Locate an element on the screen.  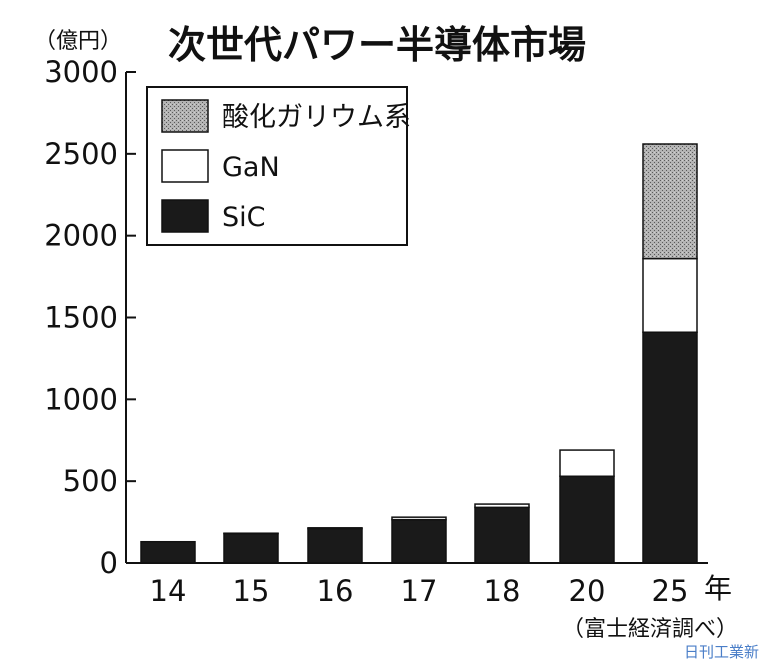
legend: 酸化ガリウム系 GaN SiC is located at coordinates (278, 166).